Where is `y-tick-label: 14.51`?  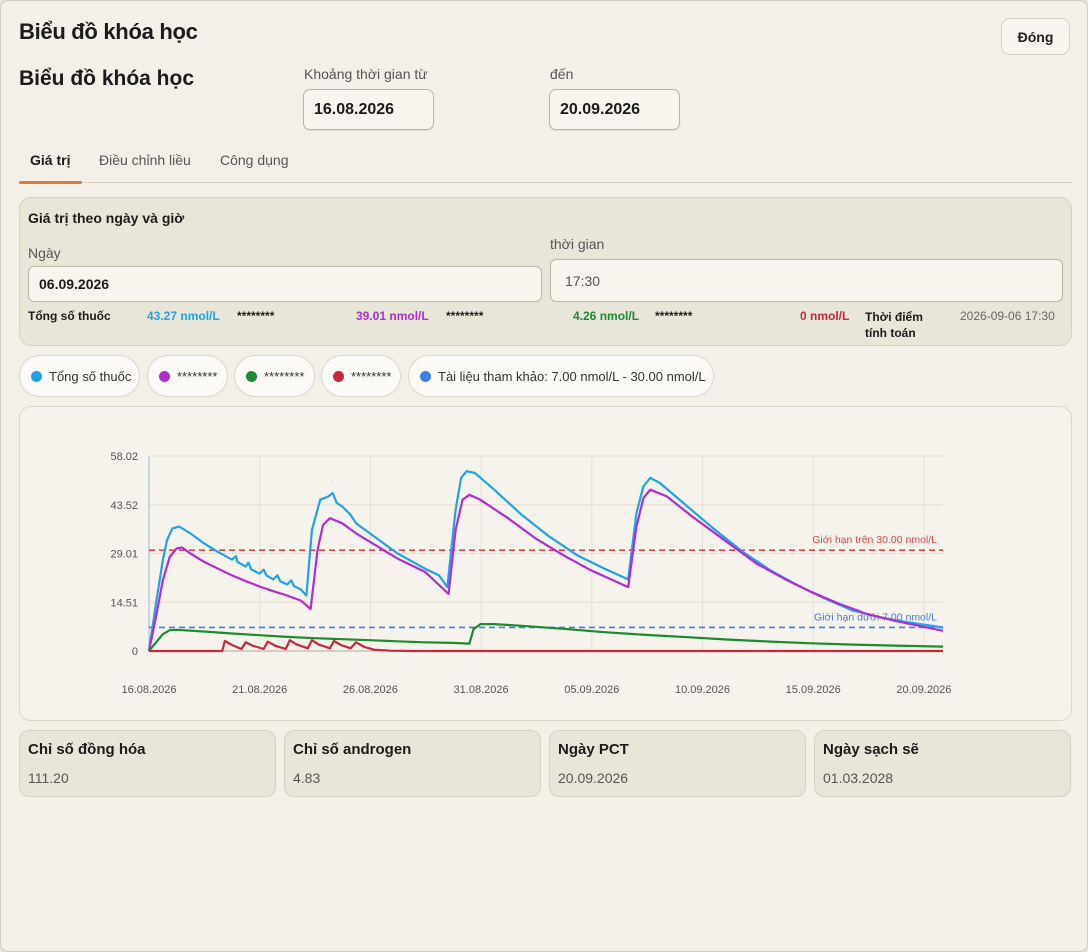 y-tick-label: 14.51 is located at coordinates (124, 603).